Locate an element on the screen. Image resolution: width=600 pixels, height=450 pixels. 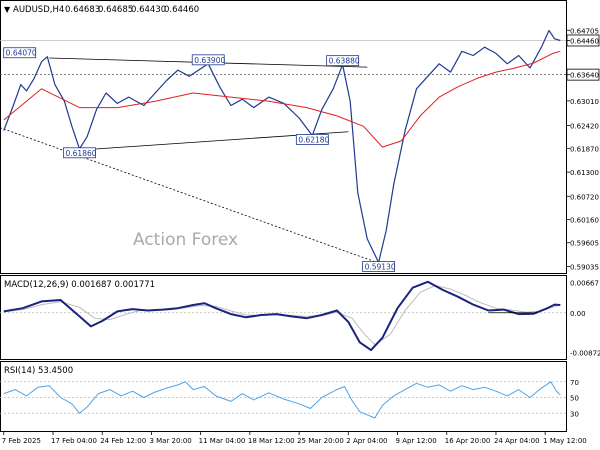
macd-header: MACD(12,26,9) 0.001687 0.001771 is located at coordinates (79, 285).